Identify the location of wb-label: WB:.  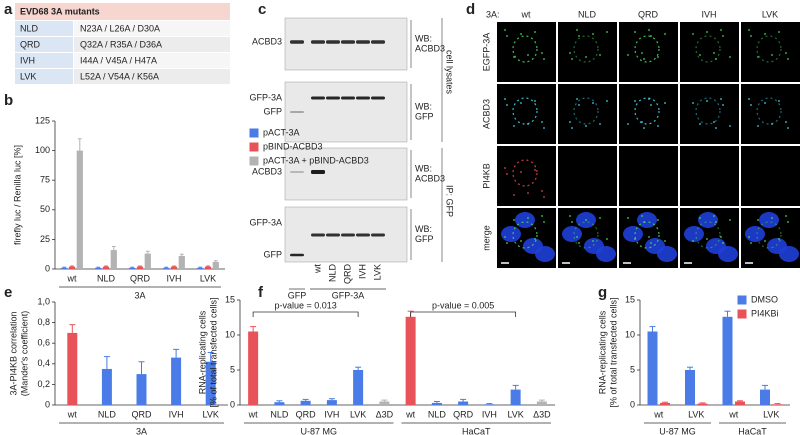
(423, 38).